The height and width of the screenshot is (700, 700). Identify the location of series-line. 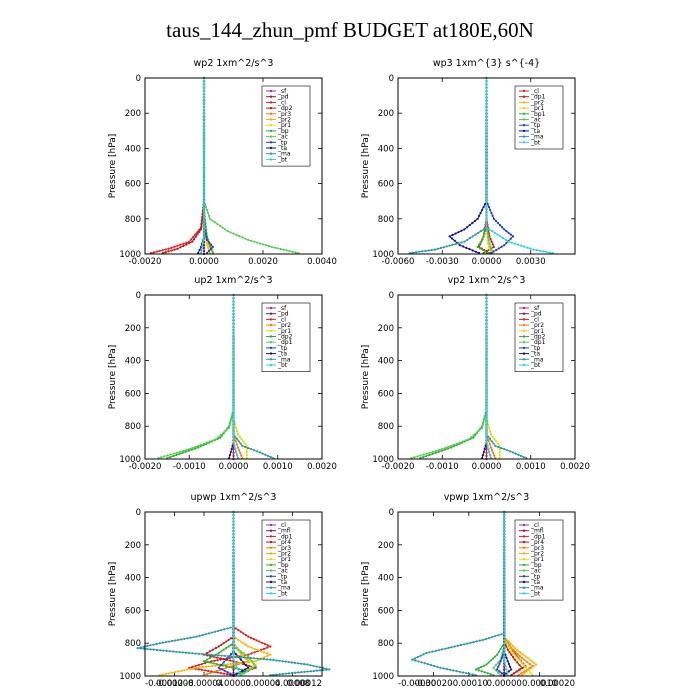
(240, 377).